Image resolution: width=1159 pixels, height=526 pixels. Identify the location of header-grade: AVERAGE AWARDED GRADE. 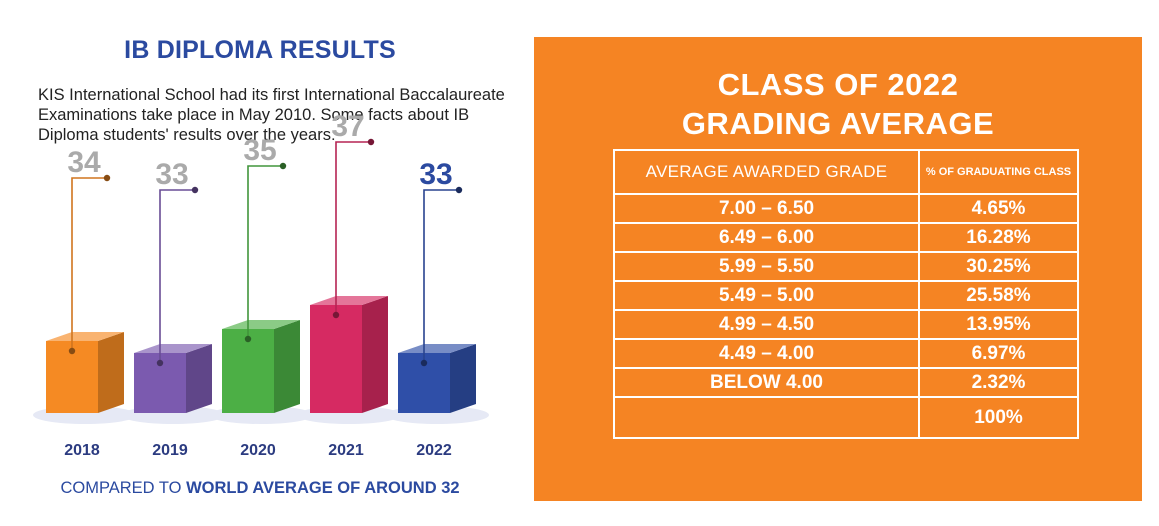
(766, 172).